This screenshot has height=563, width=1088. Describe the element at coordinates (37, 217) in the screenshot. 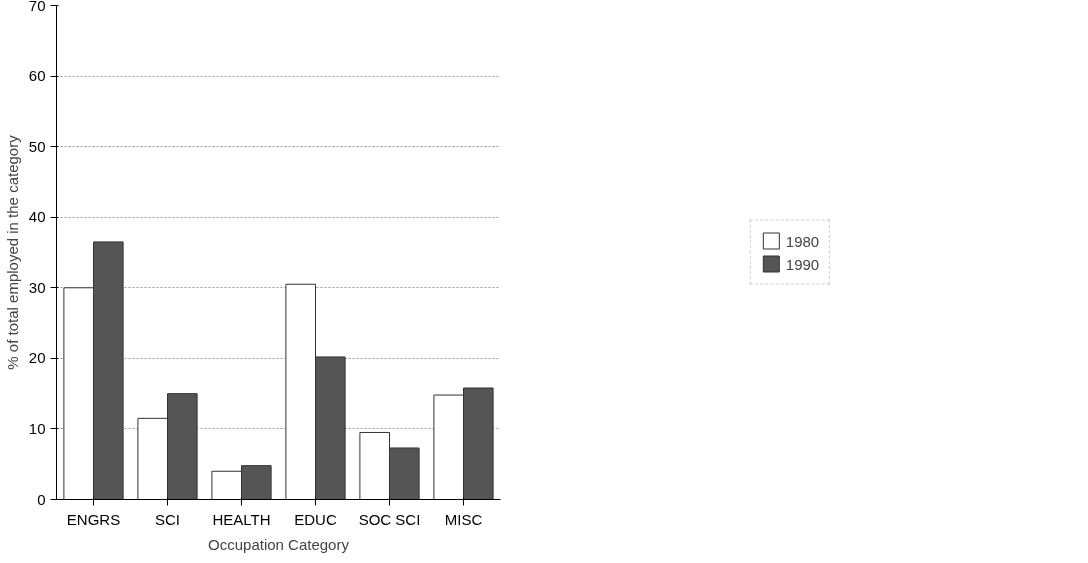

I see `y-tick-label: 40` at that location.